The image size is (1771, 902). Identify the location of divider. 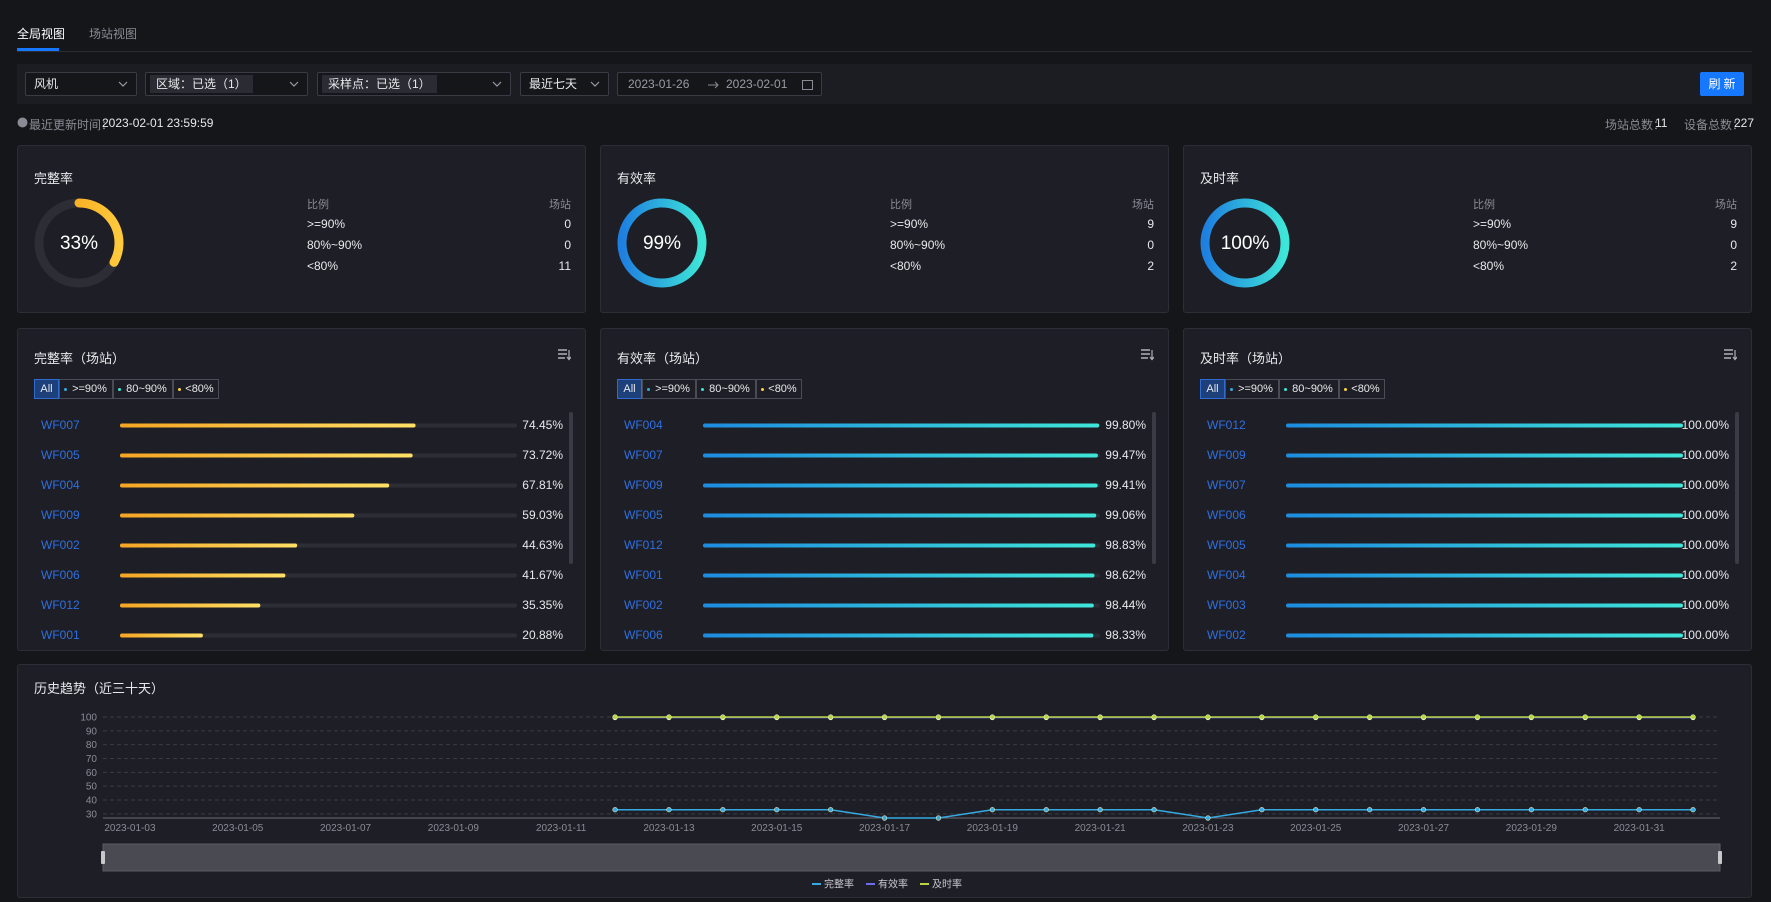
(884, 51).